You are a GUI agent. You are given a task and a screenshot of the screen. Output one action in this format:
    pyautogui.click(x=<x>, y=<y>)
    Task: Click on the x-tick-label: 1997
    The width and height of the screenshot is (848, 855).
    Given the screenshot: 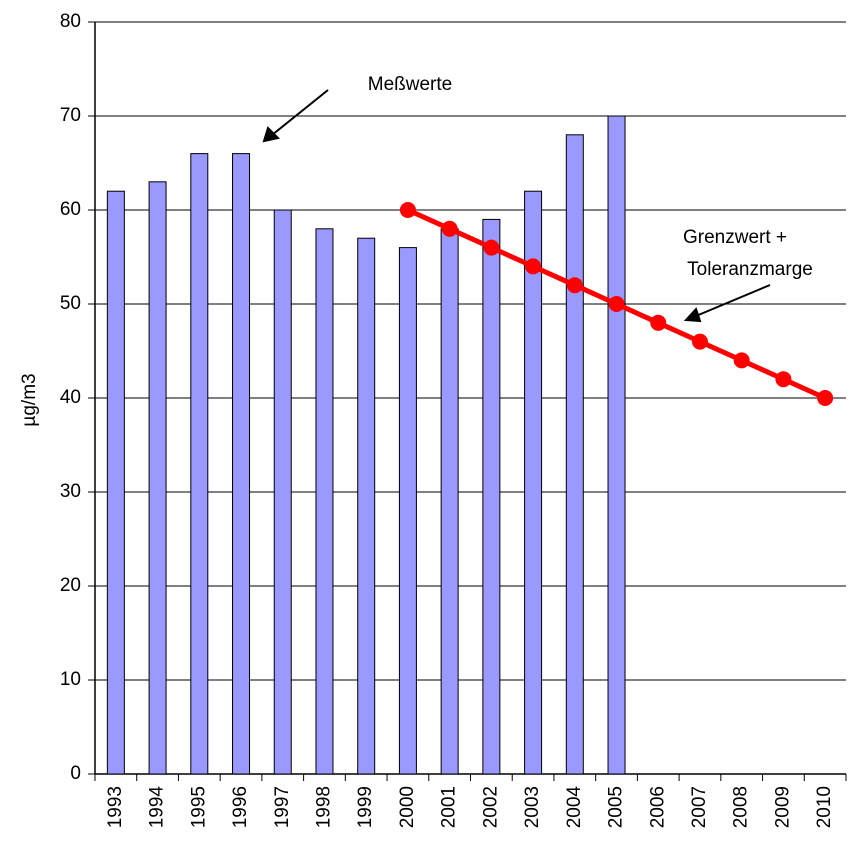 What is the action you would take?
    pyautogui.click(x=282, y=807)
    